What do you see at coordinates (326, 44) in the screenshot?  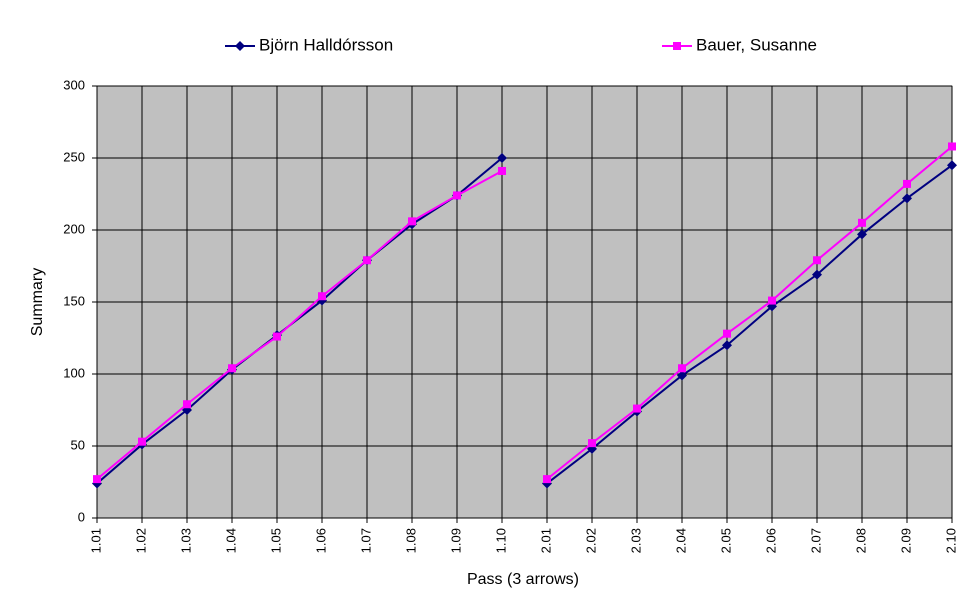 I see `legend-label: Björn Halldórsson` at bounding box center [326, 44].